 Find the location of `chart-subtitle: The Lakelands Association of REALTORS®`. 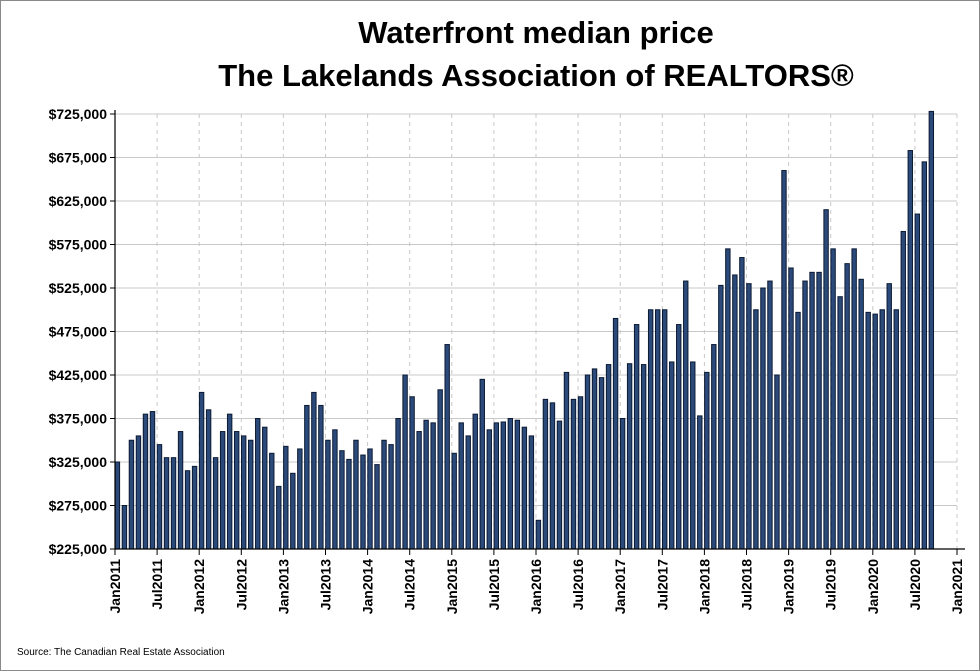

chart-subtitle: The Lakelands Association of REALTORS® is located at coordinates (536, 75).